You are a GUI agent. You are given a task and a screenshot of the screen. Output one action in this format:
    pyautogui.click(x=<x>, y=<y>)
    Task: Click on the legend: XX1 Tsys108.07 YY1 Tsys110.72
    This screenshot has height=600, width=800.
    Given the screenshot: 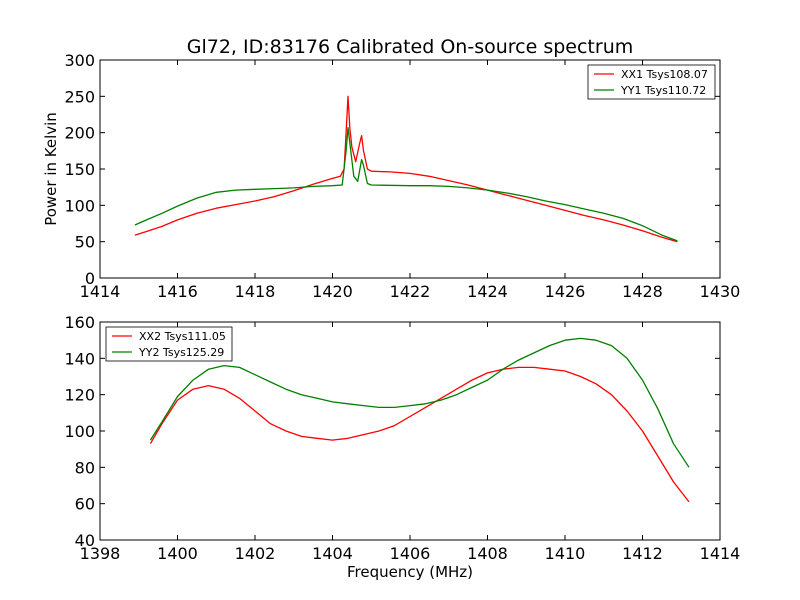 What is the action you would take?
    pyautogui.click(x=651, y=82)
    